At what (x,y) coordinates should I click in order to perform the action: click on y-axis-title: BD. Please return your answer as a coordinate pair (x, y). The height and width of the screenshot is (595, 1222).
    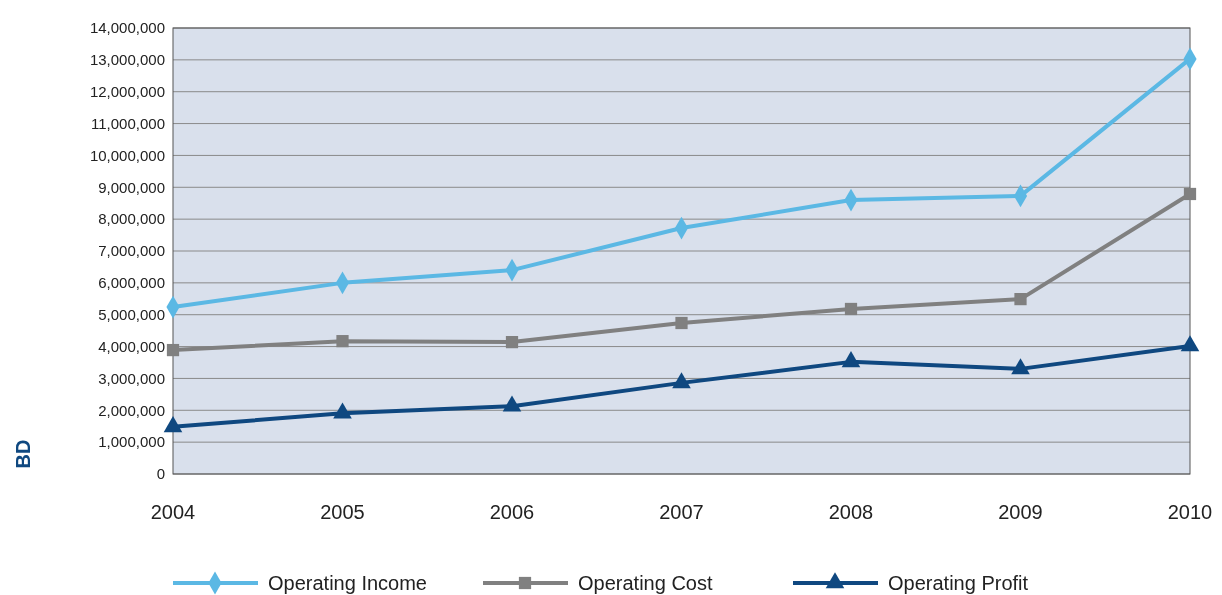
    Looking at the image, I should click on (23, 454).